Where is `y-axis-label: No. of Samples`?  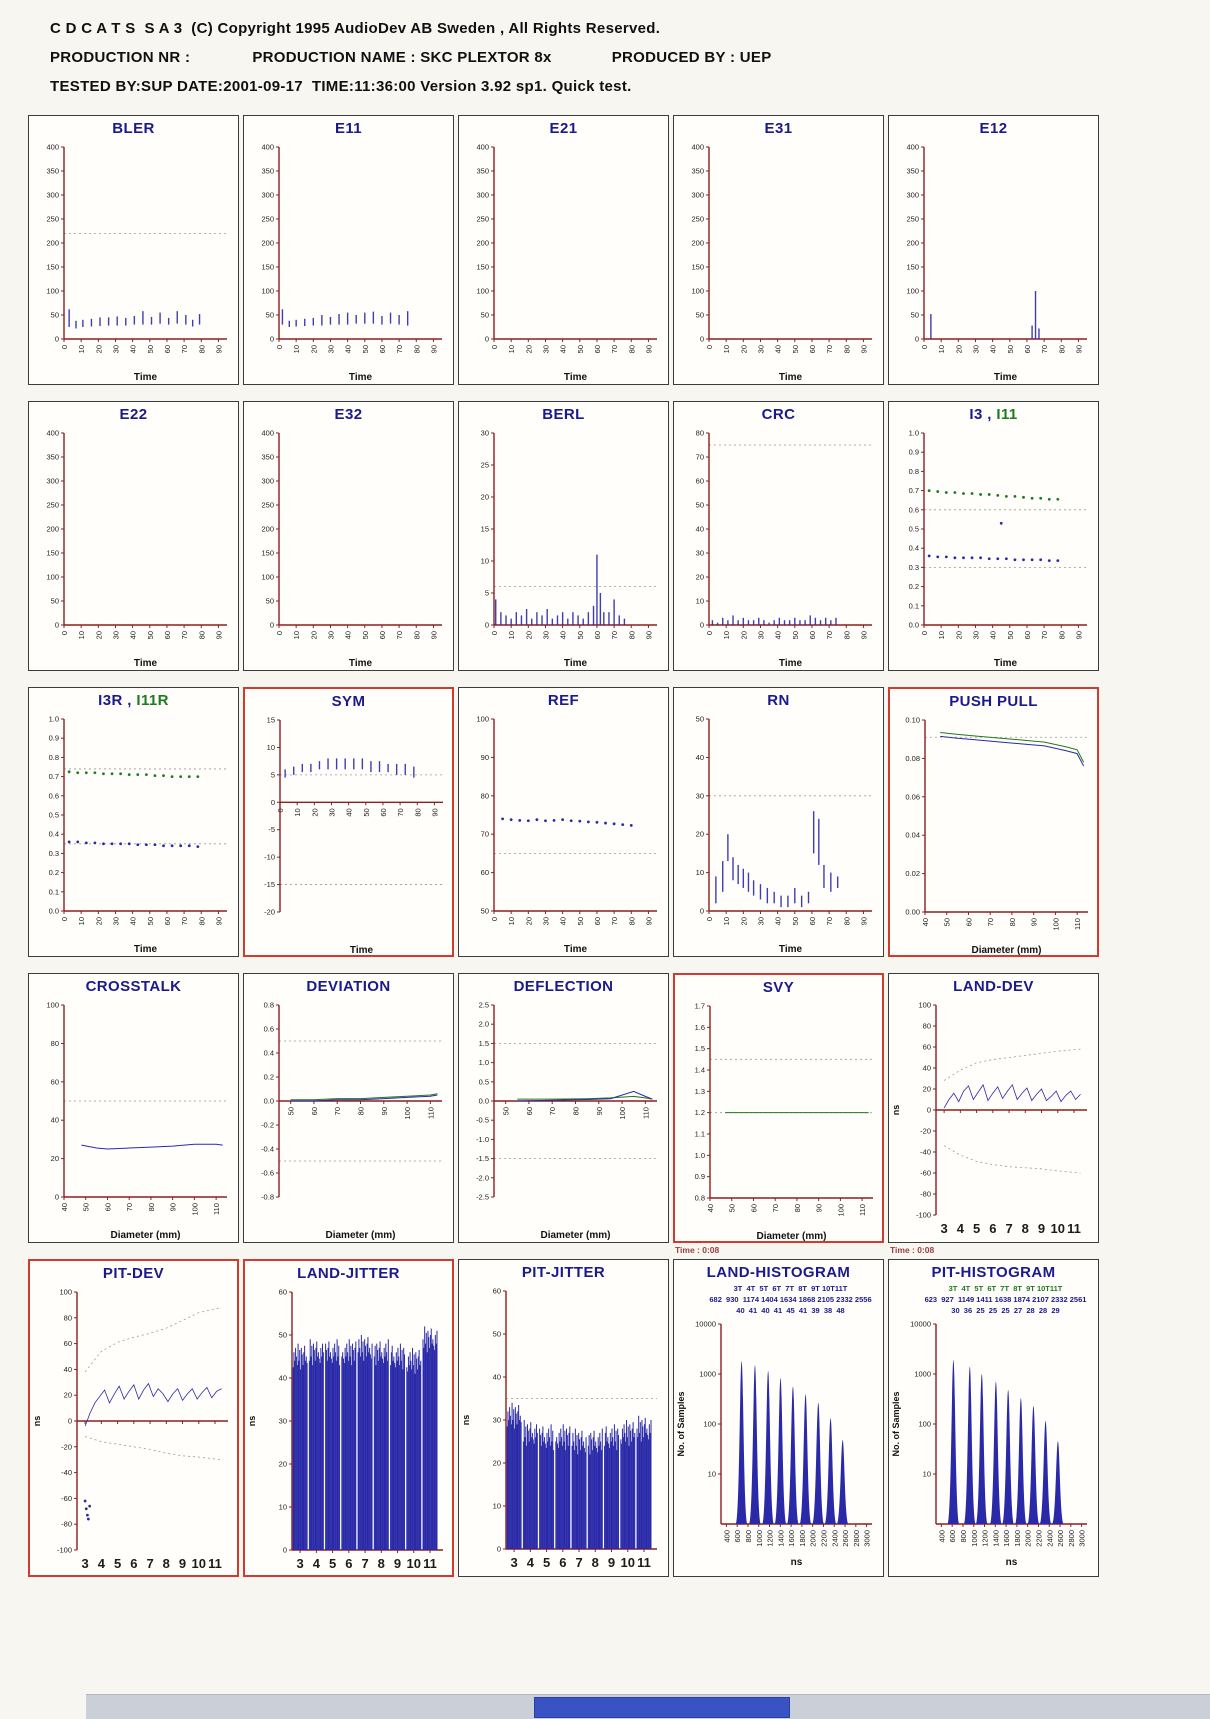 y-axis-label: No. of Samples is located at coordinates (896, 1423).